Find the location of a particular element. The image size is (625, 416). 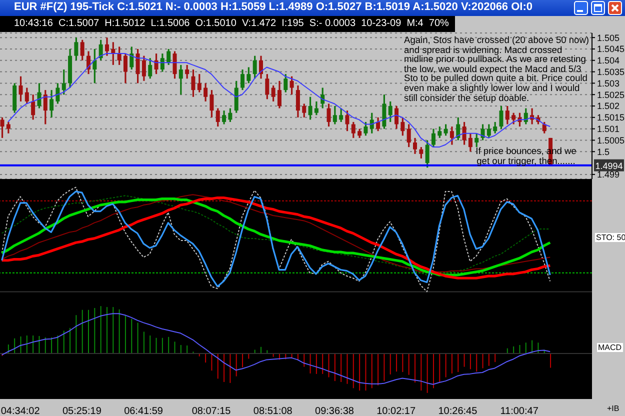

text: MACD is located at coordinates (610, 347).